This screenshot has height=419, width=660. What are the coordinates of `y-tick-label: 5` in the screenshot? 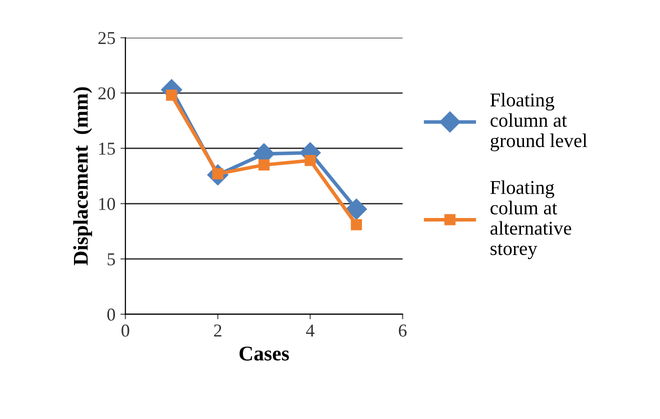 It's located at (111, 259).